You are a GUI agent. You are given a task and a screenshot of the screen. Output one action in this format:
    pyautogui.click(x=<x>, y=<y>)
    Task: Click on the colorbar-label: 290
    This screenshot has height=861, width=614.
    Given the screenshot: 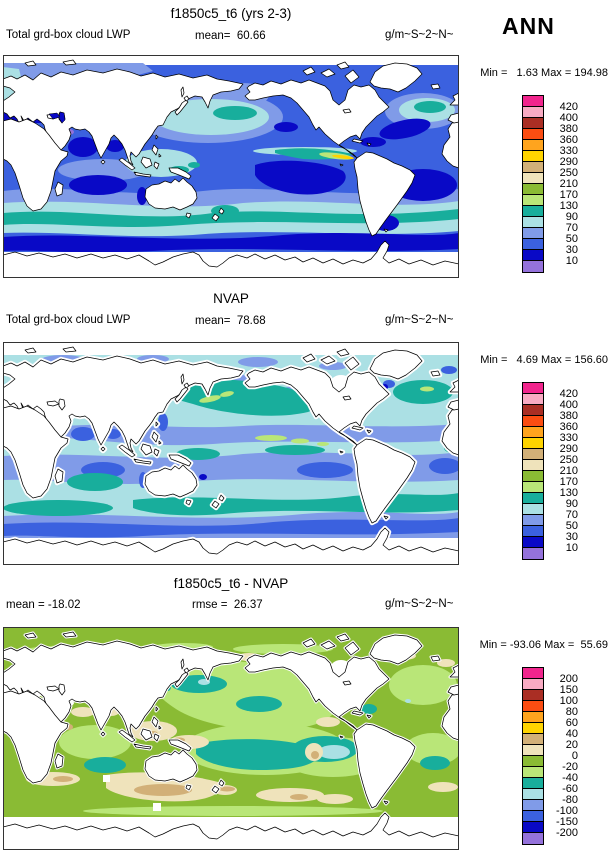 What is the action you would take?
    pyautogui.click(x=568, y=162)
    